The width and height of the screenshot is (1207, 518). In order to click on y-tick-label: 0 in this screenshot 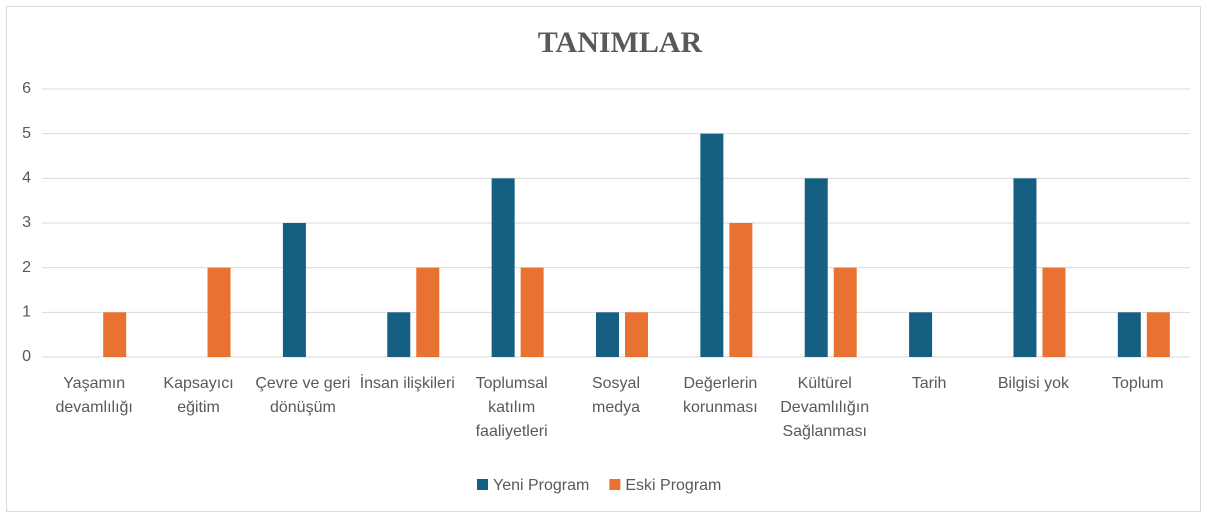, I will do `click(26, 356)`.